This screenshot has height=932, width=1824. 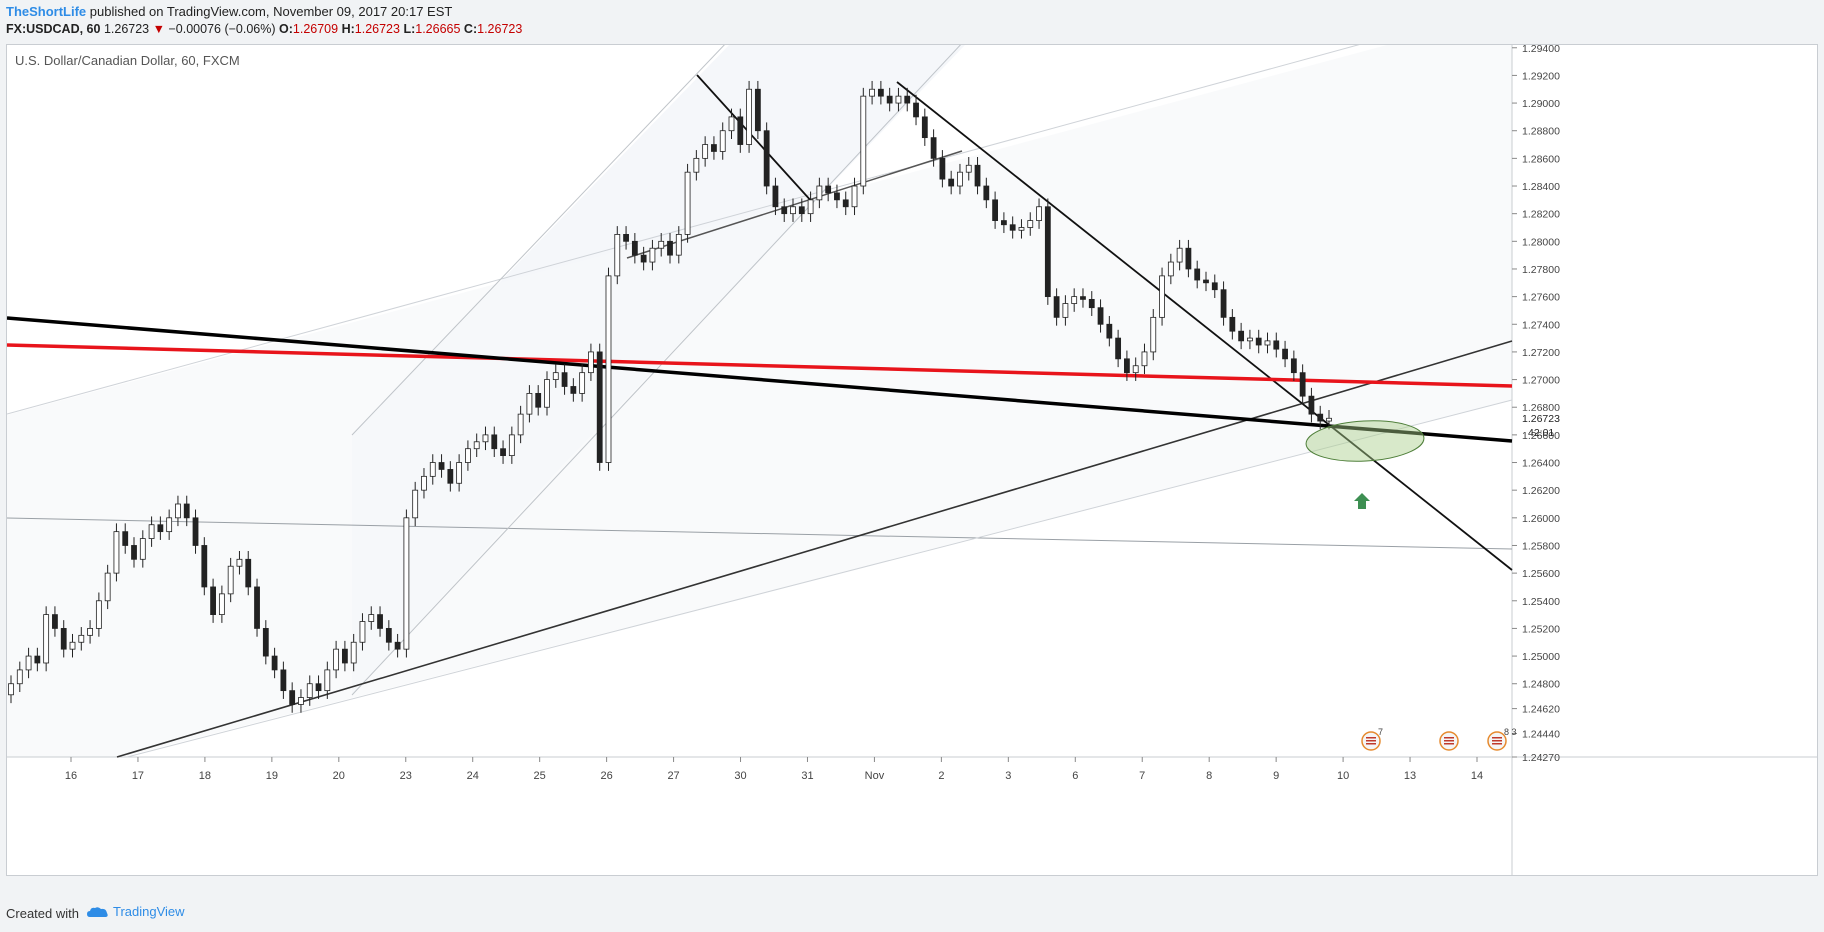 What do you see at coordinates (1541, 76) in the screenshot?
I see `y-tick-label: 1.29200` at bounding box center [1541, 76].